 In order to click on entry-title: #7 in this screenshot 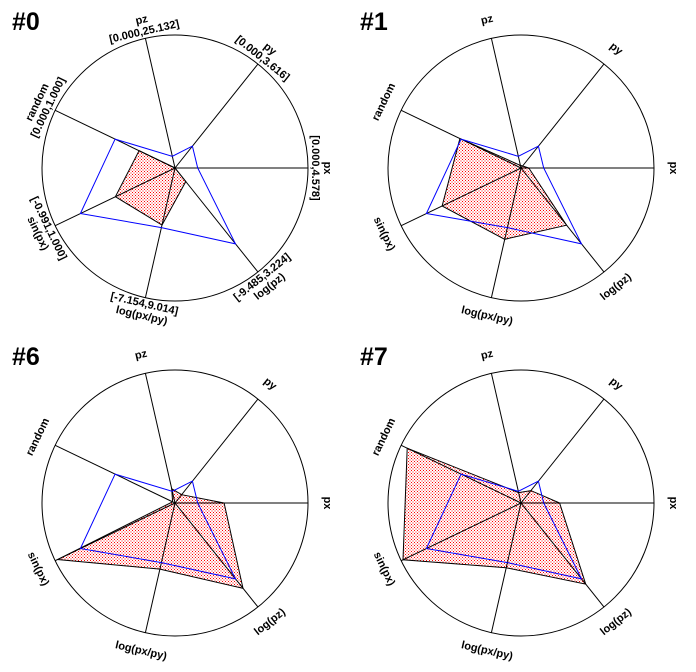, I will do `click(374, 357)`.